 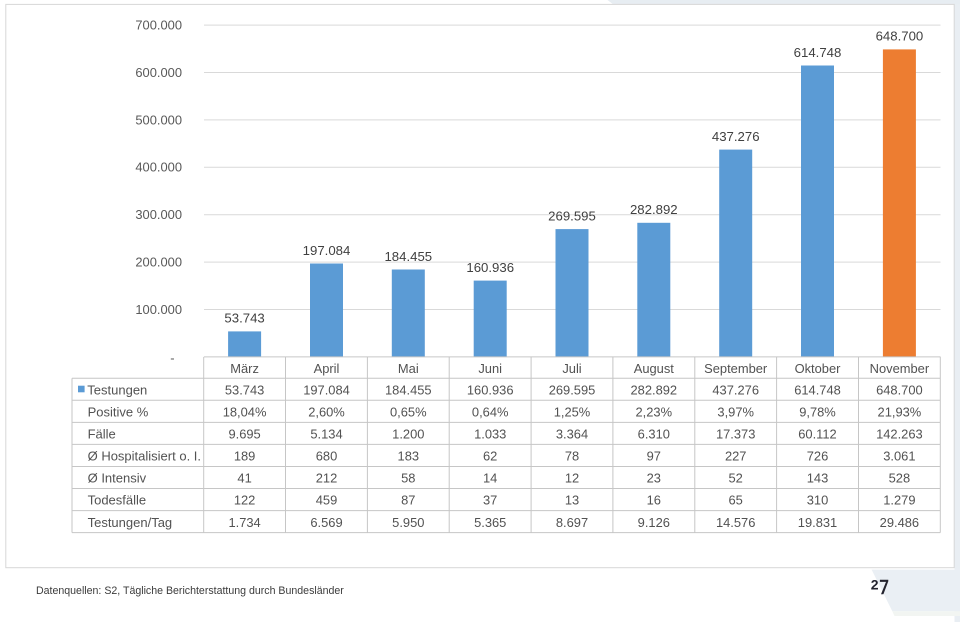 I want to click on svg-text: 122, so click(x=245, y=500).